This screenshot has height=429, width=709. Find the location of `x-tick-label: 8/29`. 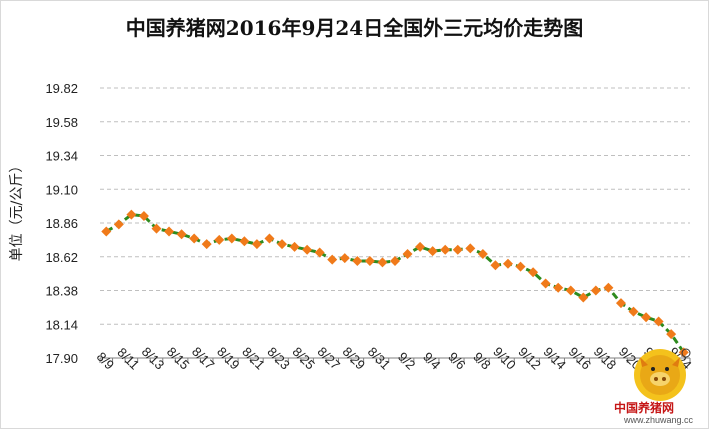

x-tick-label: 8/29 is located at coordinates (354, 358).